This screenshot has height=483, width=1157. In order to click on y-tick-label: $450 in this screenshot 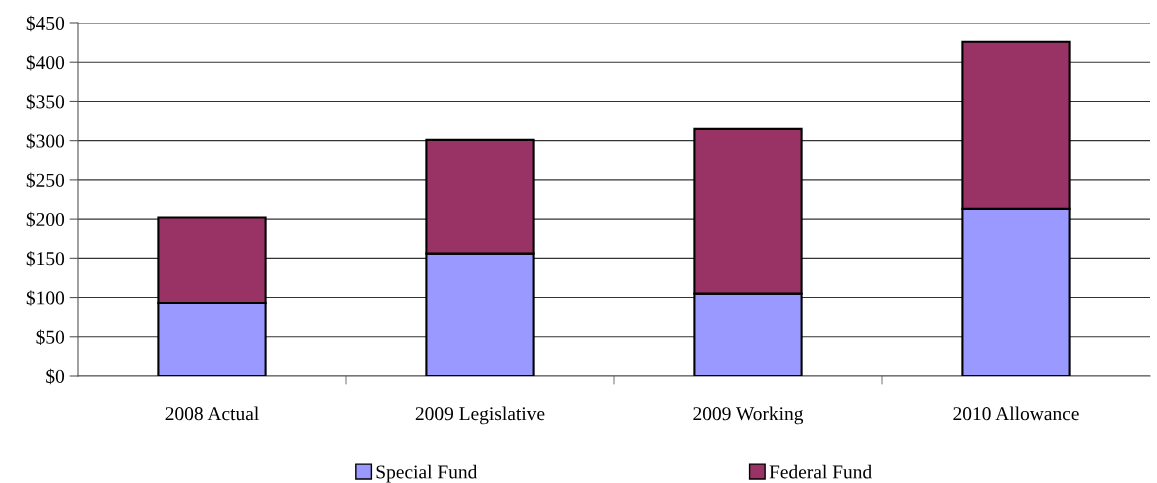, I will do `click(45, 23)`.